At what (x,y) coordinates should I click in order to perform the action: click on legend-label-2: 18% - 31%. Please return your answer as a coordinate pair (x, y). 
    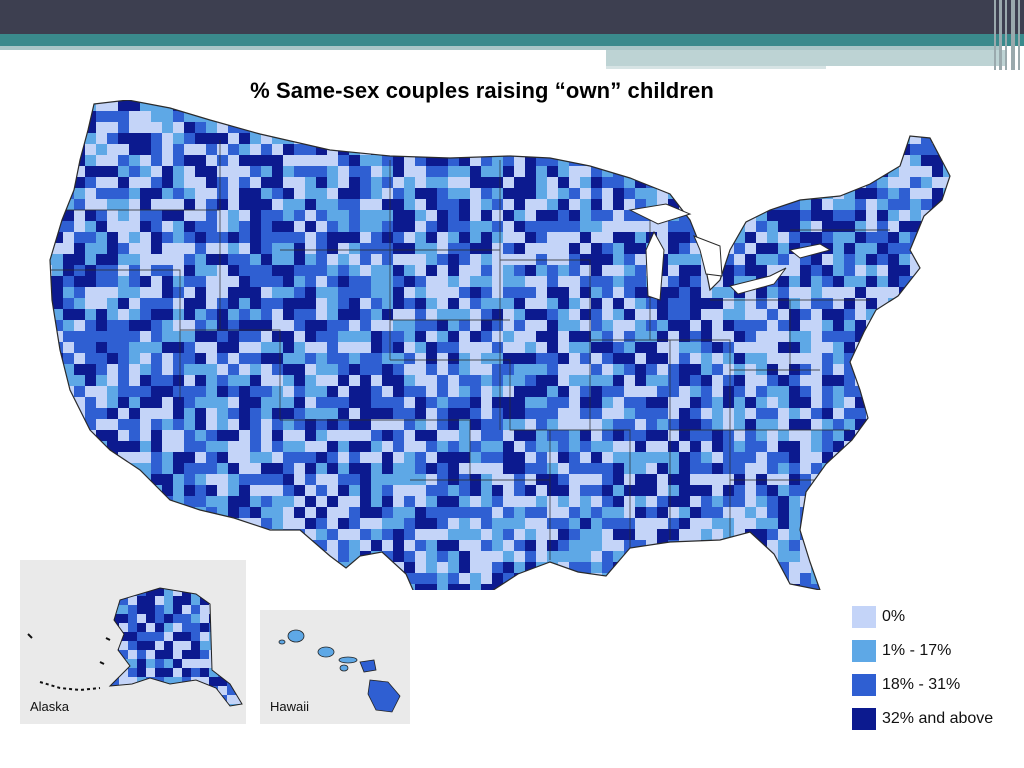
    Looking at the image, I should click on (921, 684).